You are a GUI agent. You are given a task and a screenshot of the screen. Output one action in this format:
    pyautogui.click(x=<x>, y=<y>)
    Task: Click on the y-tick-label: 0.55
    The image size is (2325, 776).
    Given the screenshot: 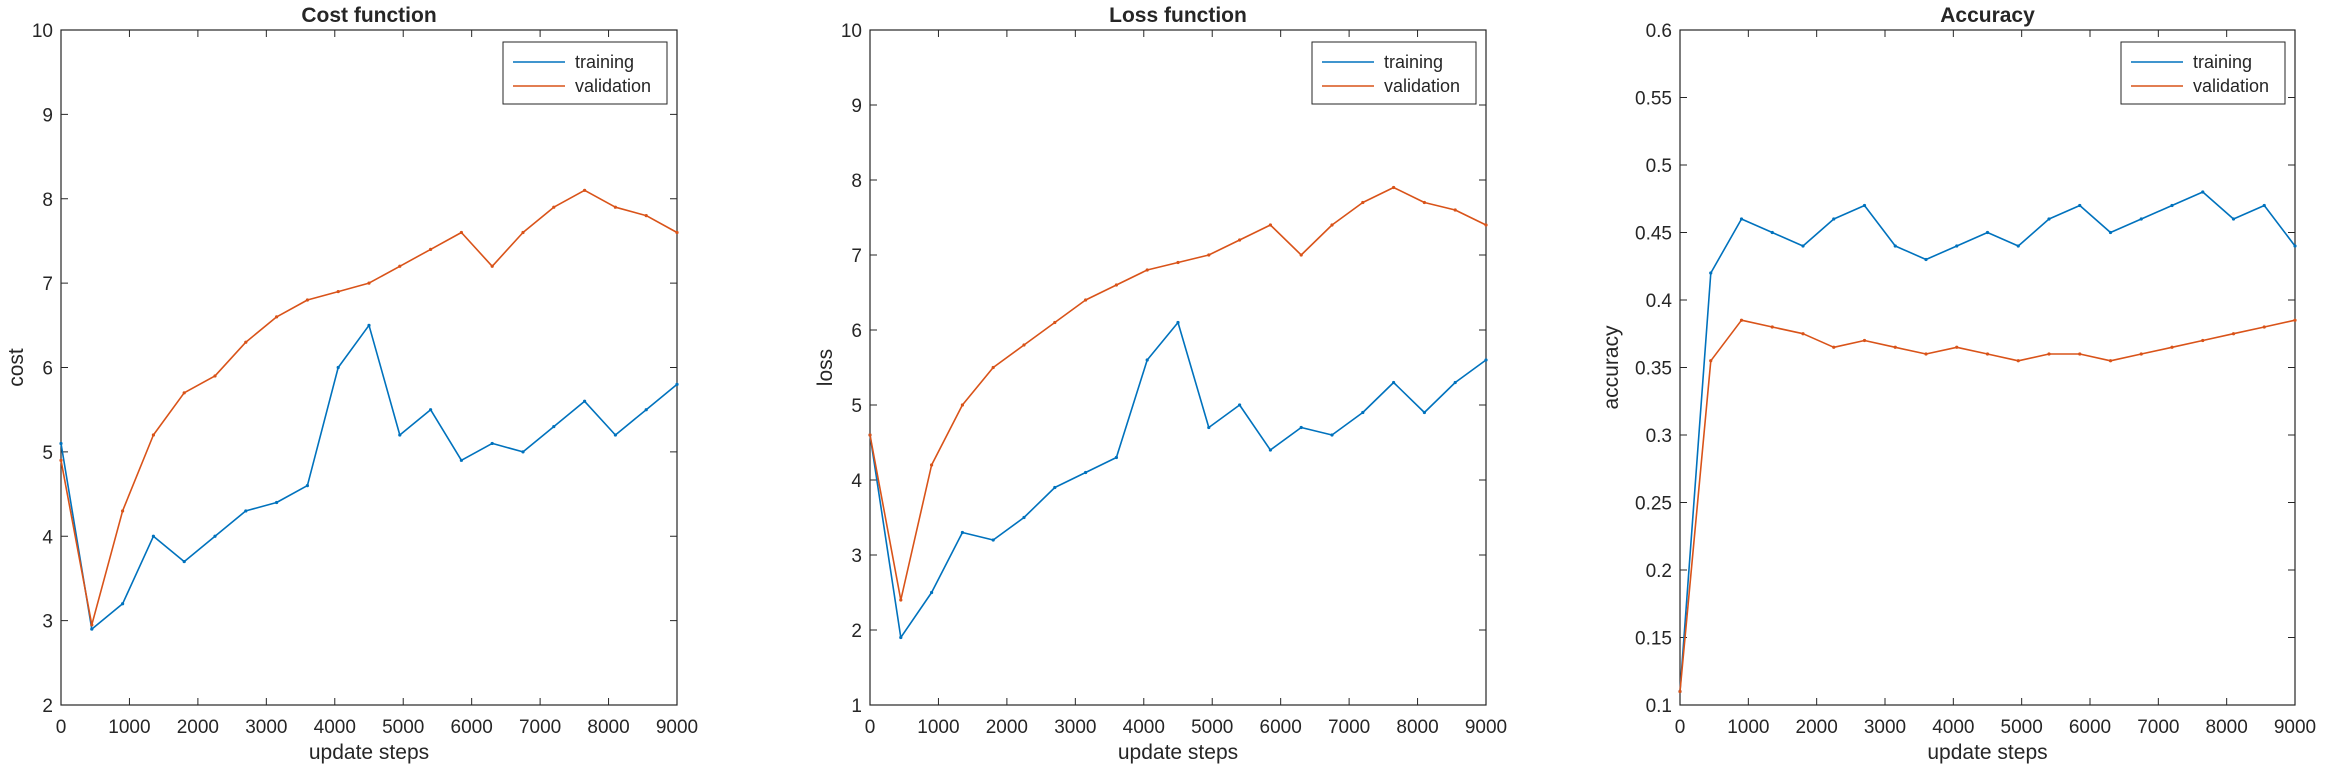 What is the action you would take?
    pyautogui.click(x=1653, y=99)
    